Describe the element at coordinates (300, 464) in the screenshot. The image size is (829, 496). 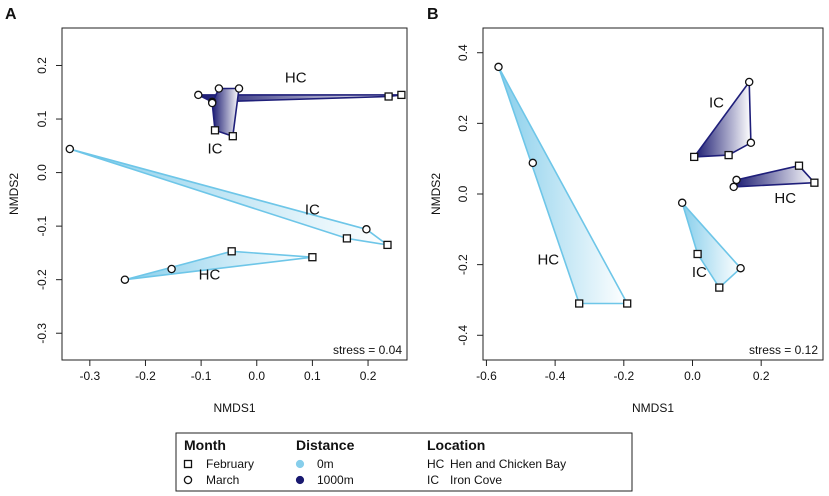
I see `legend-0m-dot-icon` at that location.